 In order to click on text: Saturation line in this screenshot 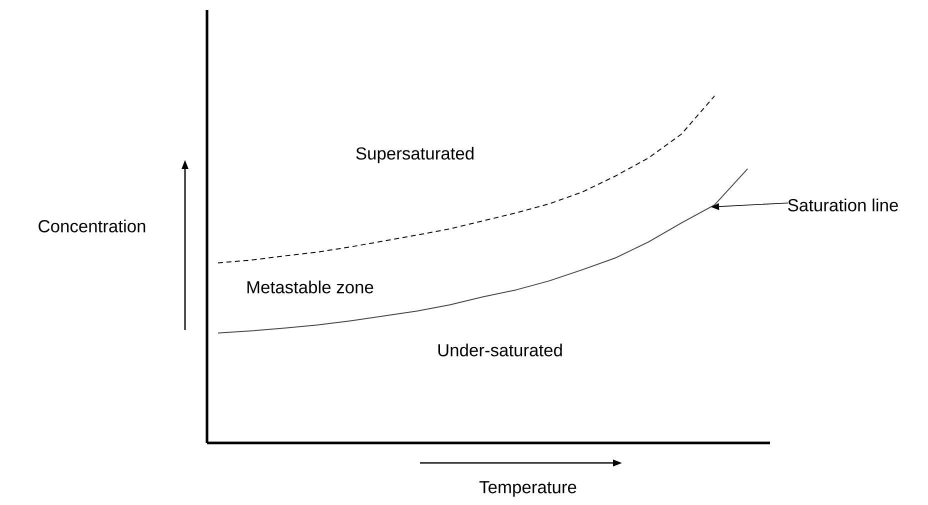, I will do `click(843, 205)`.